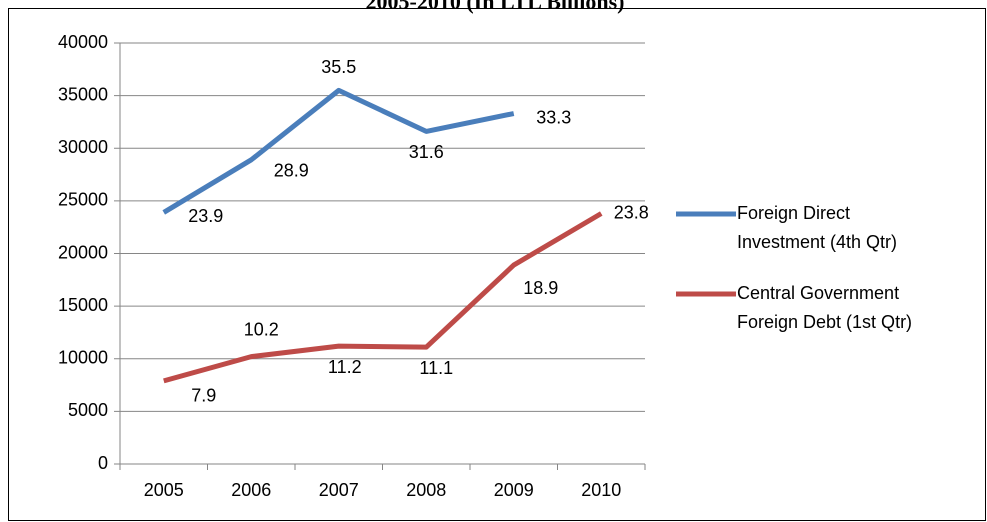 The width and height of the screenshot is (987, 522). I want to click on x-tick-label: 2008, so click(426, 490).